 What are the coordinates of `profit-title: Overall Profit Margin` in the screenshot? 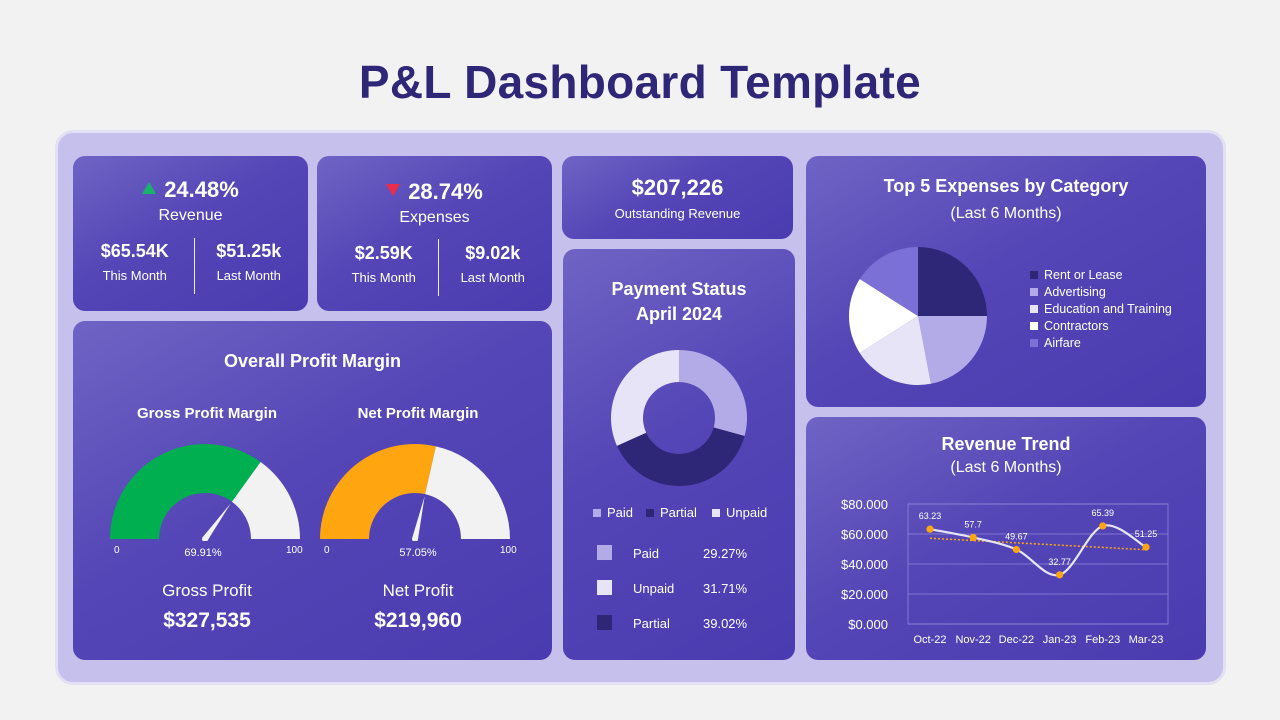 It's located at (312, 361).